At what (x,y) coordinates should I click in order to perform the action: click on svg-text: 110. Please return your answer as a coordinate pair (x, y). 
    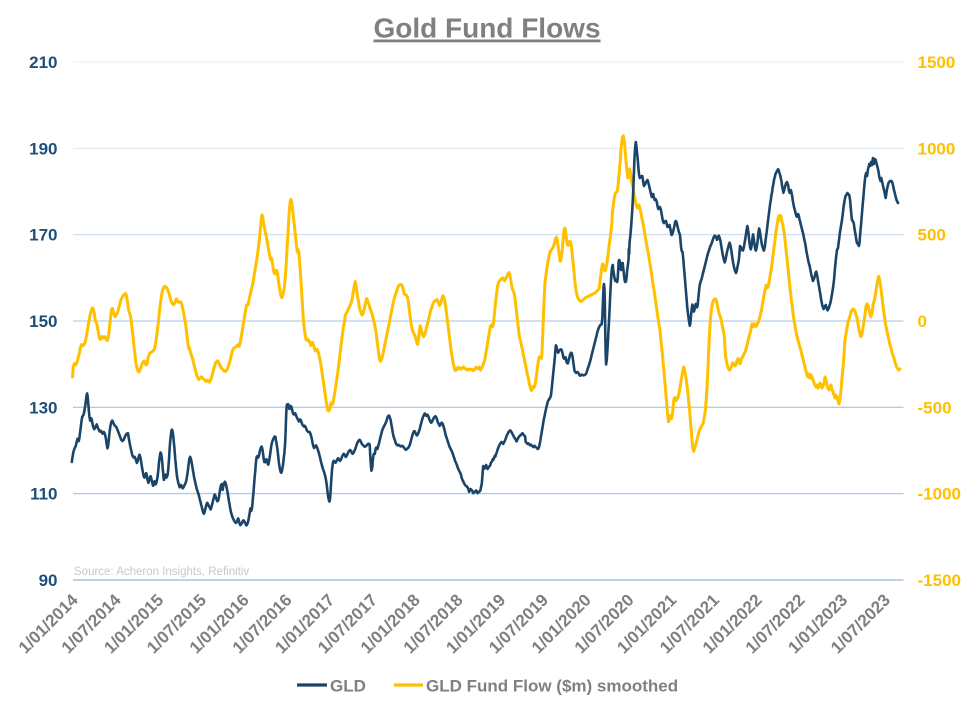
    Looking at the image, I should click on (43, 494).